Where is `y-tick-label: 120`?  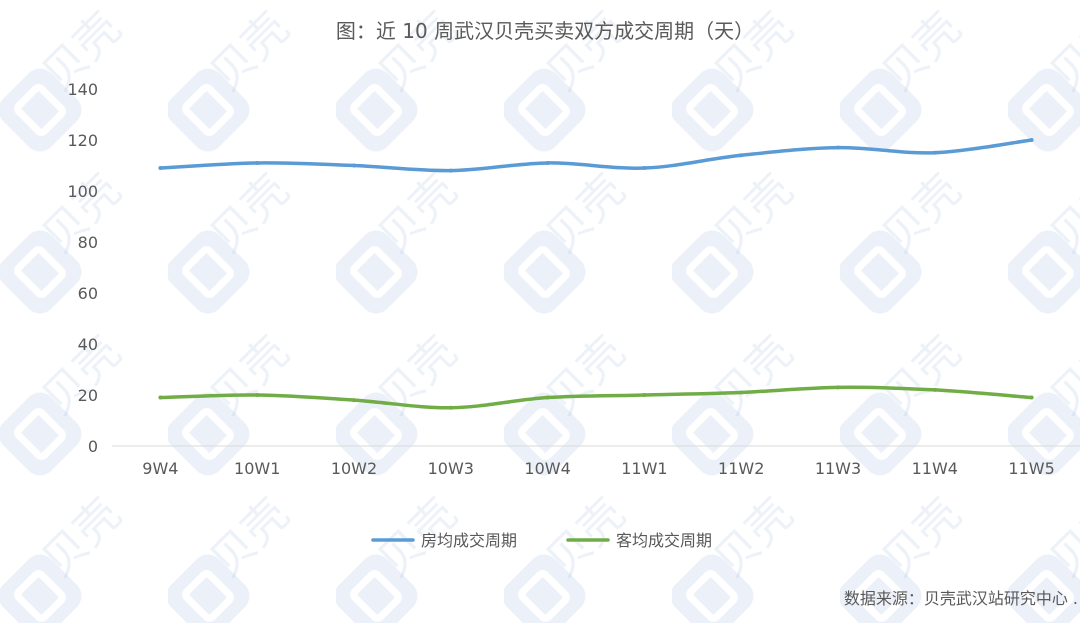 y-tick-label: 120 is located at coordinates (82, 140).